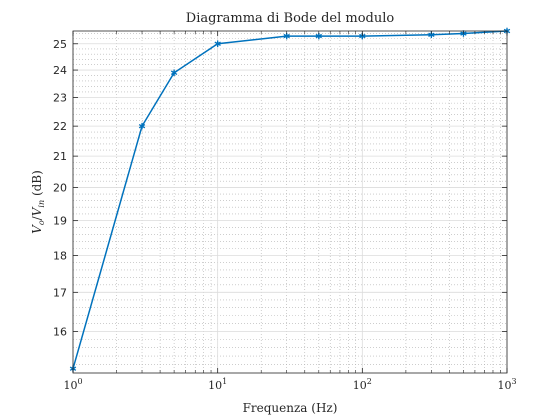 This screenshot has height=420, width=560. I want to click on y-tick-label: 25, so click(60, 44).